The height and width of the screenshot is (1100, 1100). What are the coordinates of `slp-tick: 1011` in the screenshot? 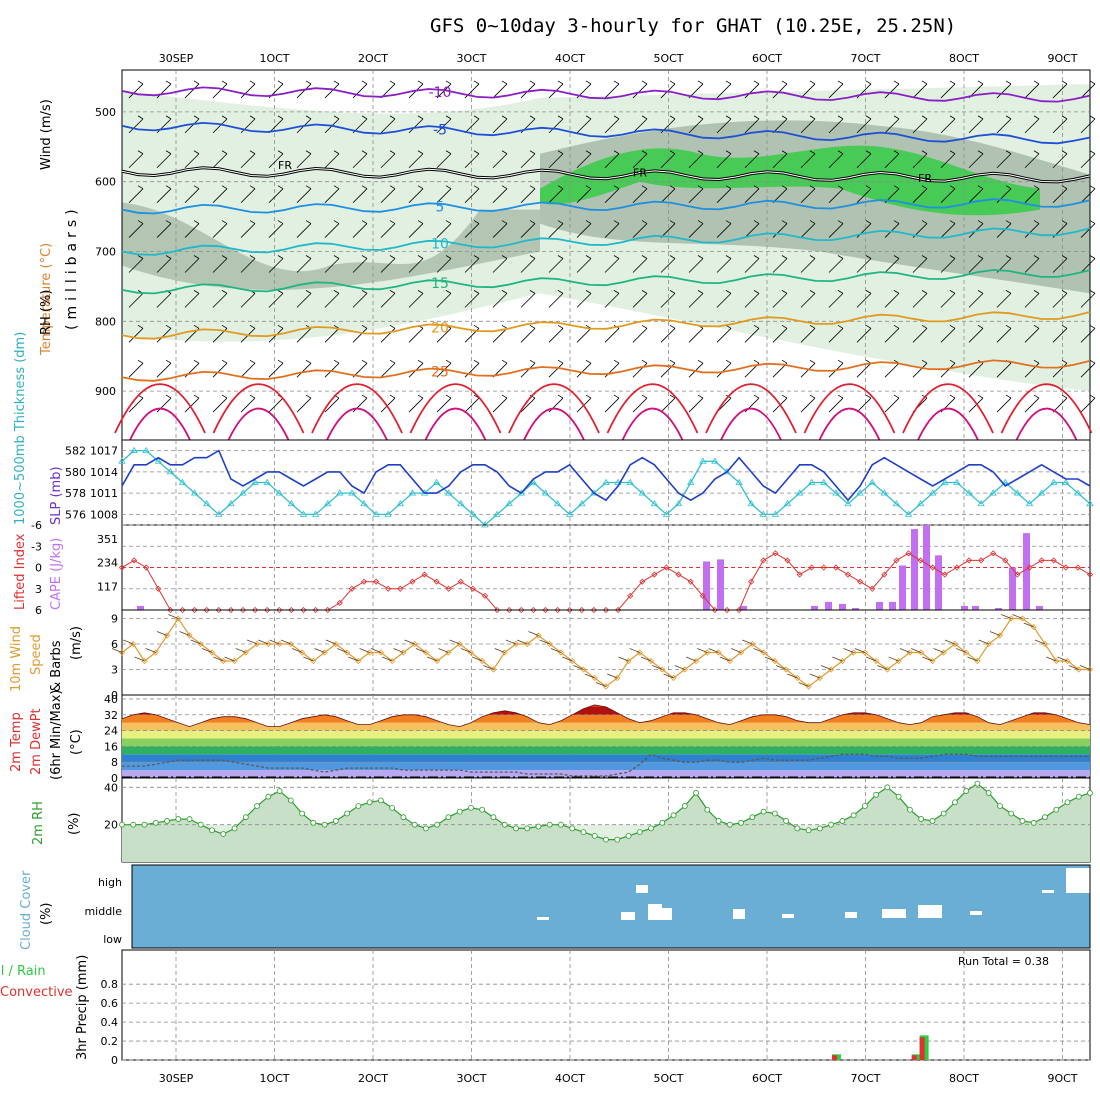 It's located at (104, 493).